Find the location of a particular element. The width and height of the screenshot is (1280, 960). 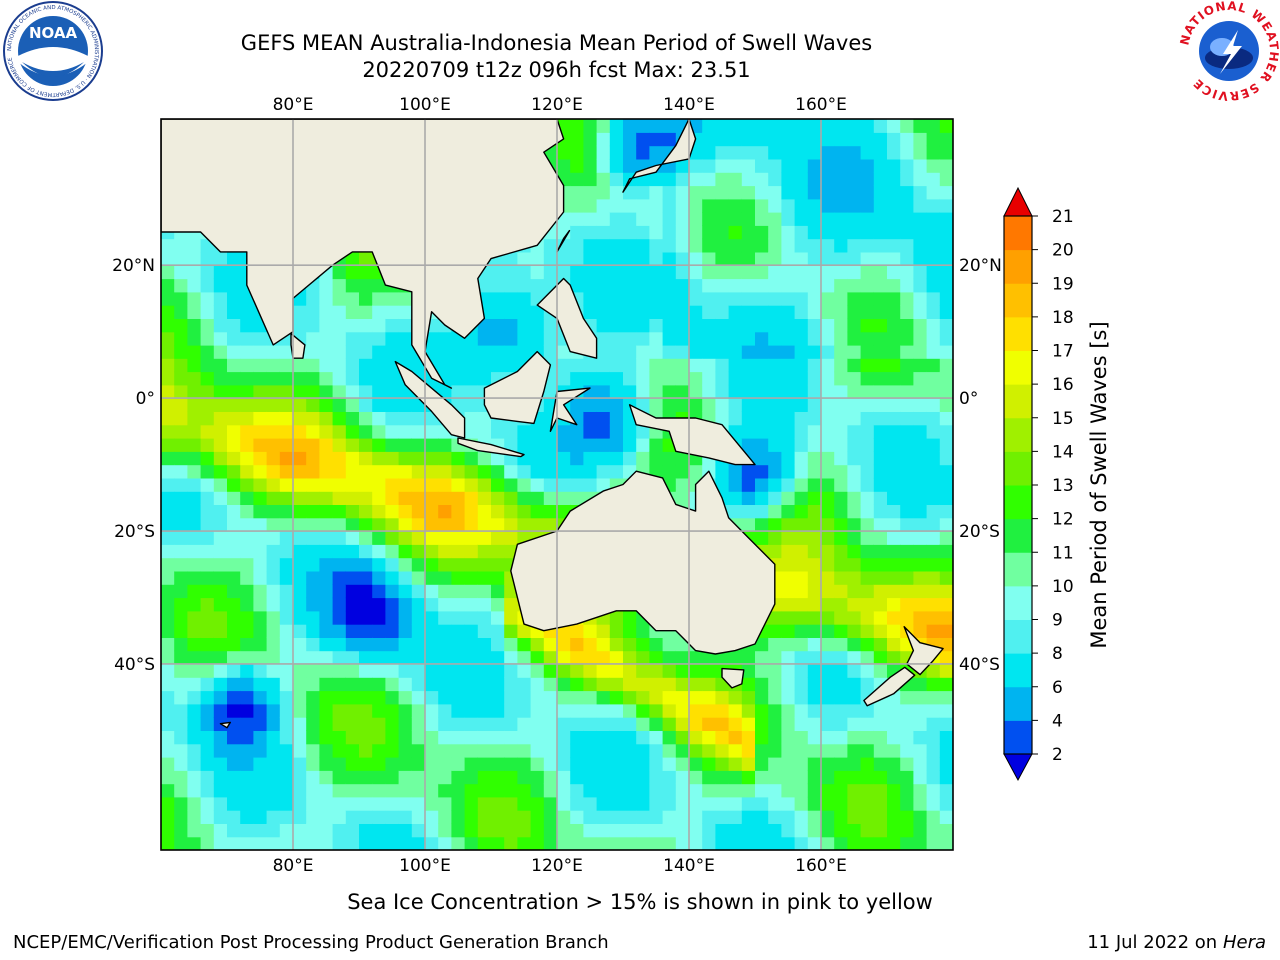

lon-label-top: 100°E is located at coordinates (425, 105).